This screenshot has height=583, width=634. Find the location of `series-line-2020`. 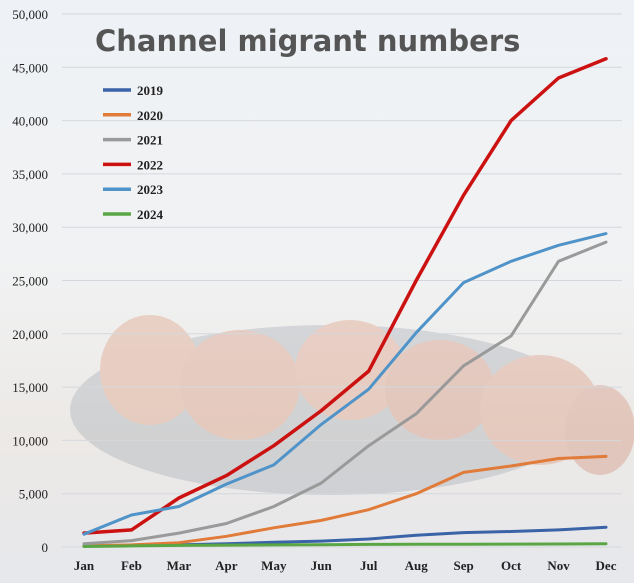

series-line-2020 is located at coordinates (345, 501).